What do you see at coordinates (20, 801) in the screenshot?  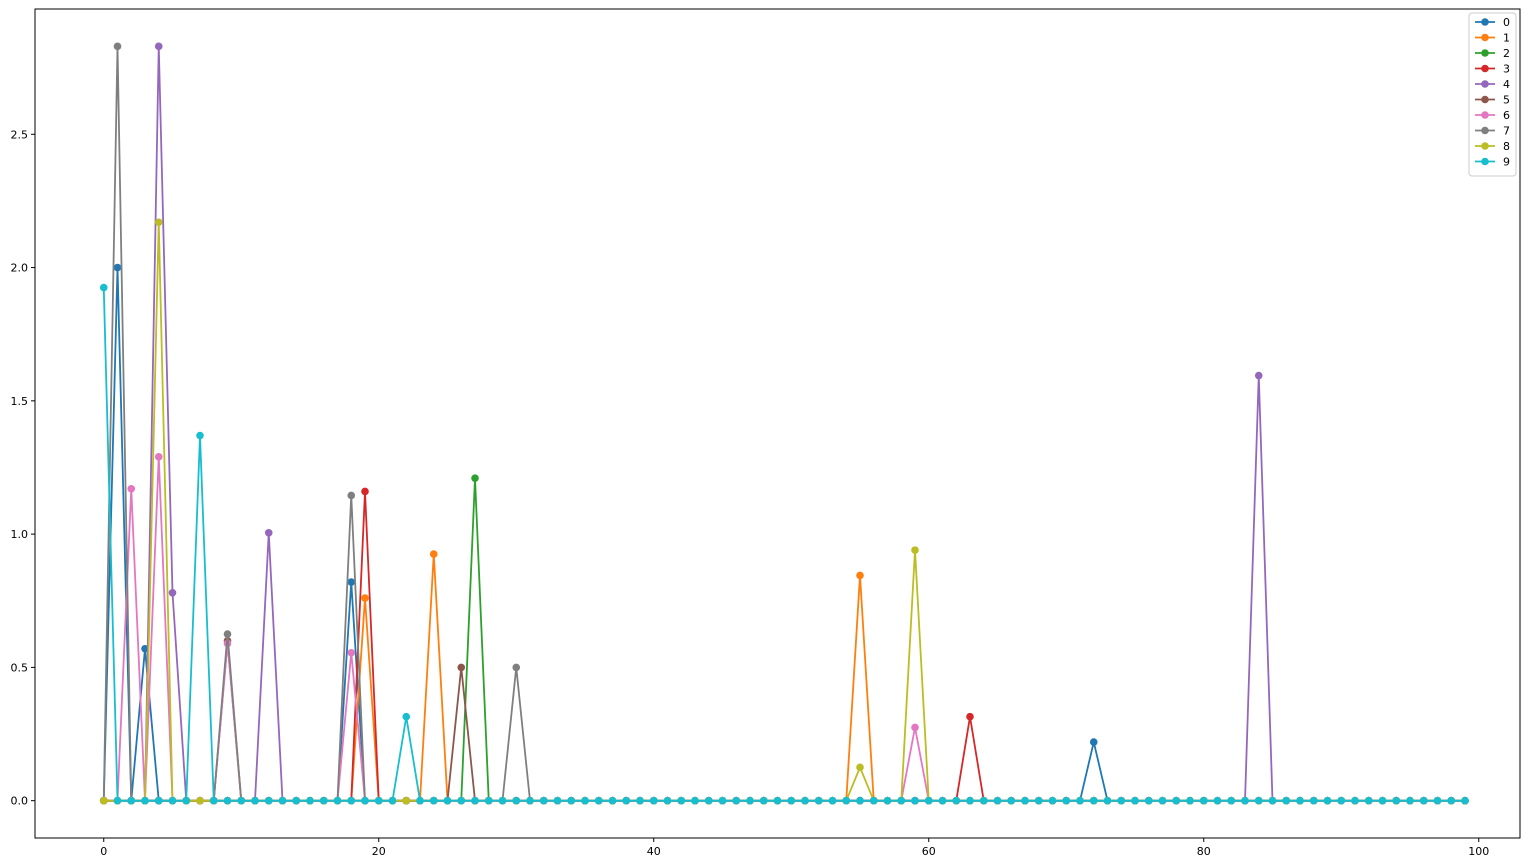 I see `y-tick-label: 0.0` at bounding box center [20, 801].